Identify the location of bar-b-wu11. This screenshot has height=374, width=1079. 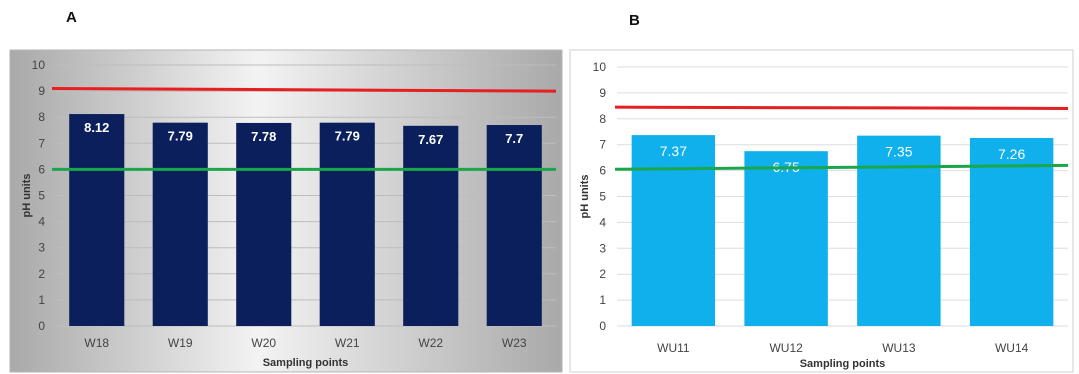
(673, 230).